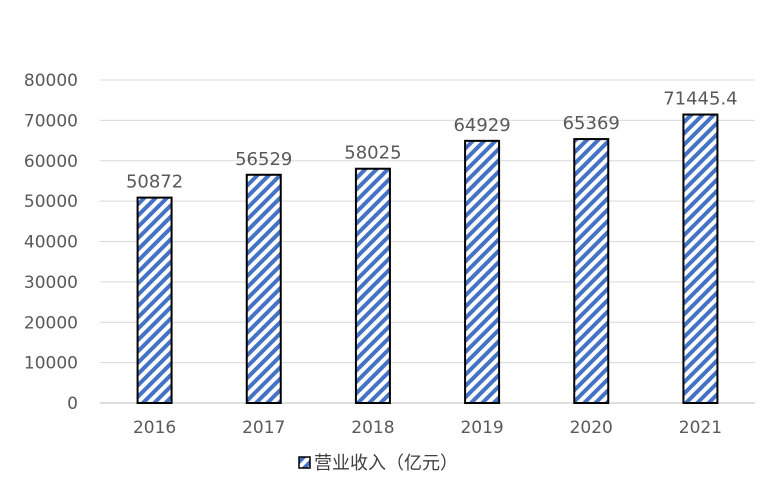 Image resolution: width=780 pixels, height=479 pixels. What do you see at coordinates (304, 462) in the screenshot?
I see `legend-swatch` at bounding box center [304, 462].